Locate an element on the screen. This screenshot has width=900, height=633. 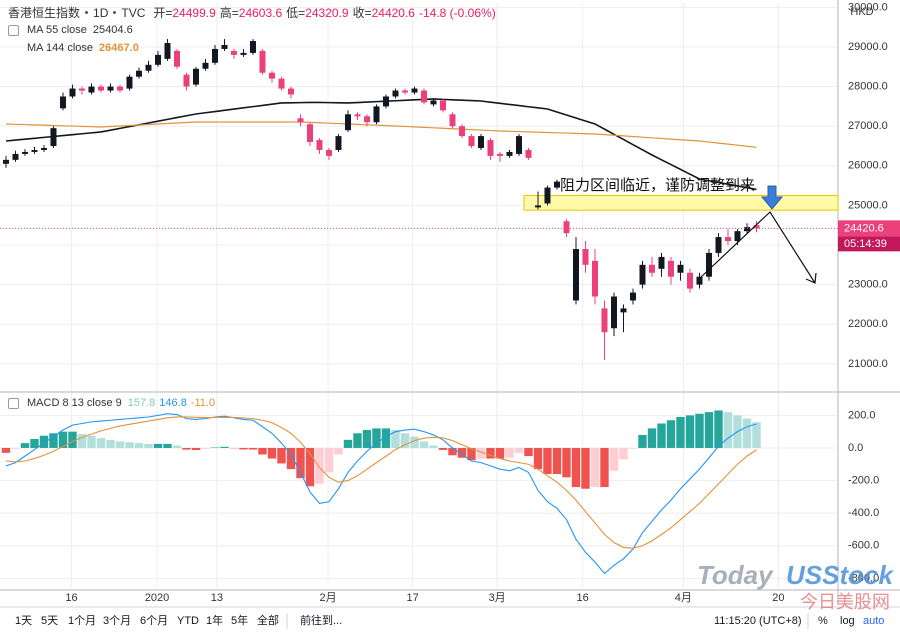
ohlc-label: 低= is located at coordinates (296, 13).